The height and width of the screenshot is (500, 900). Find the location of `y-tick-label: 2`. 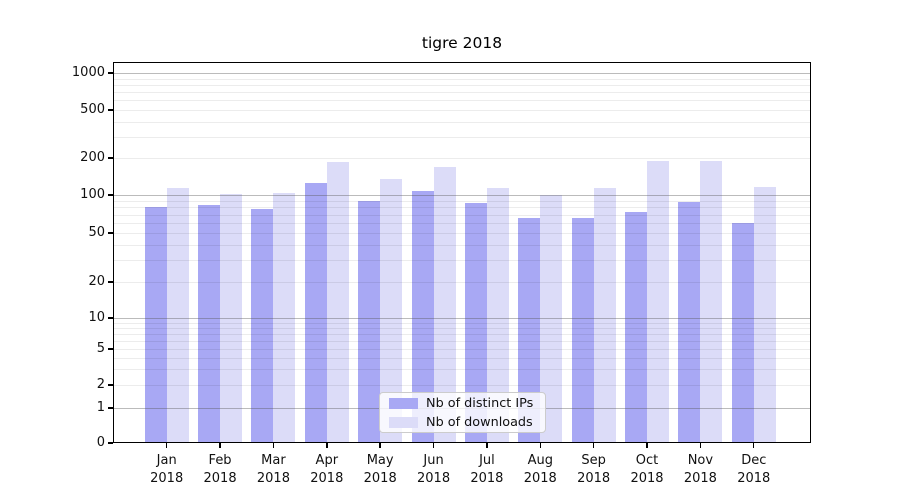

y-tick-label: 2 is located at coordinates (100, 384).